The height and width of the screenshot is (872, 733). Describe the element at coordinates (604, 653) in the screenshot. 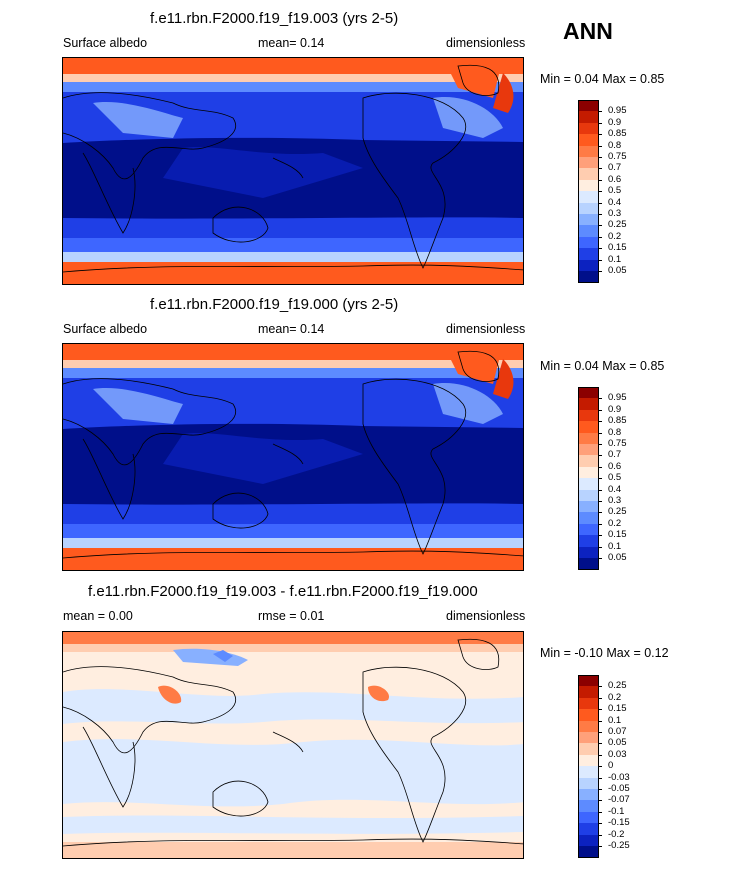

I see `panel-3-minmax: Min = -0.10 Max = 0.12` at that location.